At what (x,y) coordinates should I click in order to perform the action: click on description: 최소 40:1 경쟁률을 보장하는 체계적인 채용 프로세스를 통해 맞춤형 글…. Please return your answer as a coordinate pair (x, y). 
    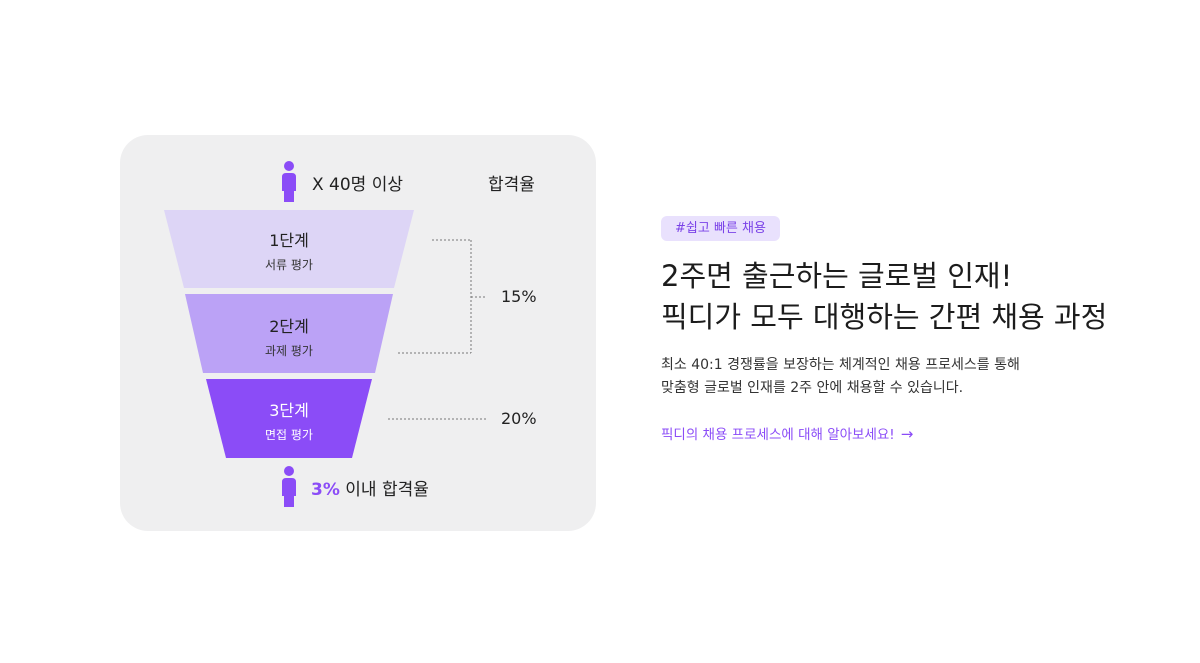
    Looking at the image, I should click on (921, 377).